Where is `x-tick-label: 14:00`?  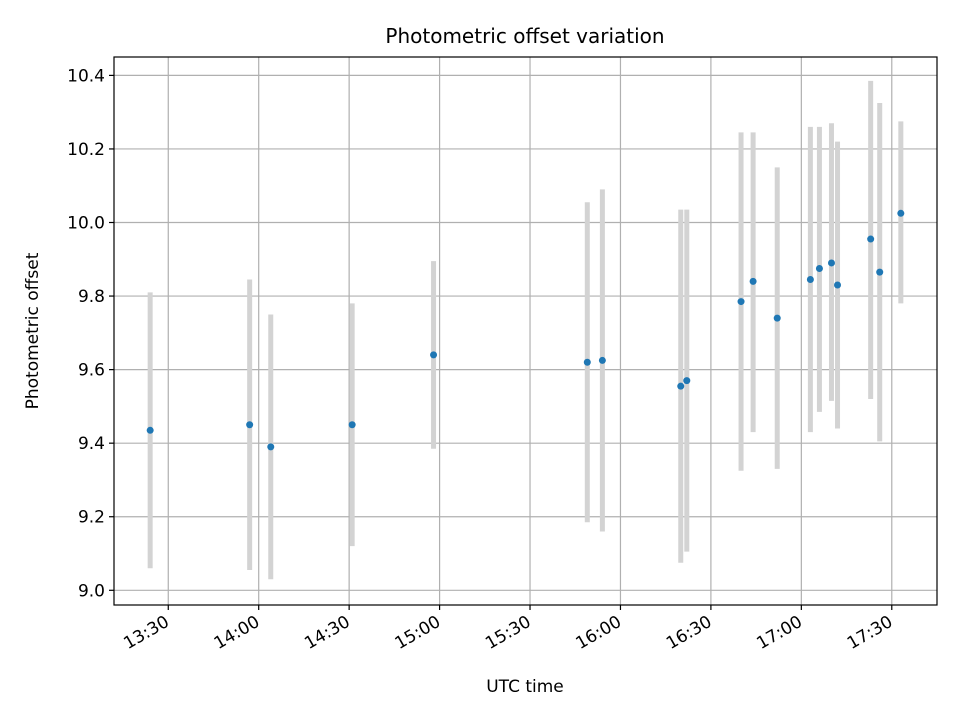
x-tick-label: 14:00 is located at coordinates (237, 633).